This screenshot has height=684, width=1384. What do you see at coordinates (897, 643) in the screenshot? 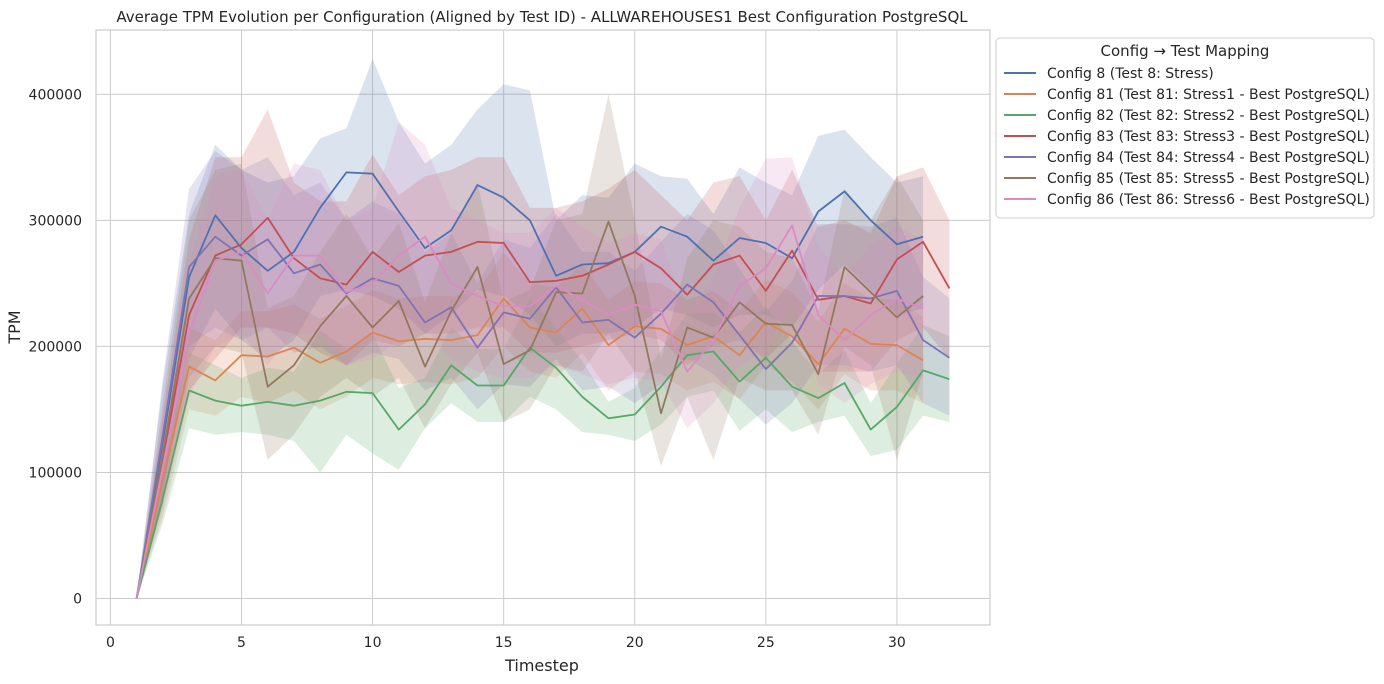
I see `x-tick-label: 30` at bounding box center [897, 643].